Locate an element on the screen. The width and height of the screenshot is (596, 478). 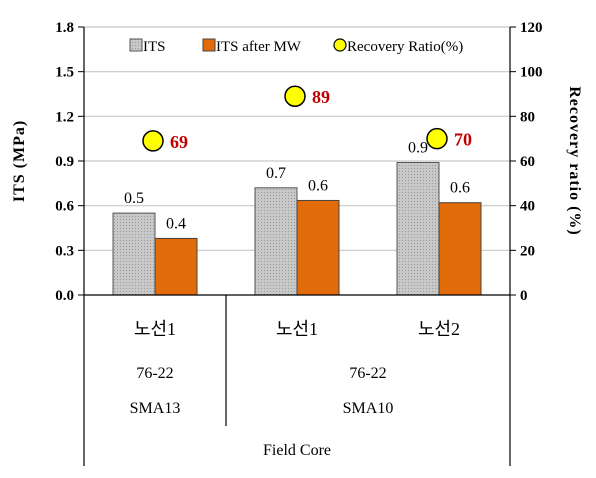
group-mix-label: SMA10 is located at coordinates (368, 408).